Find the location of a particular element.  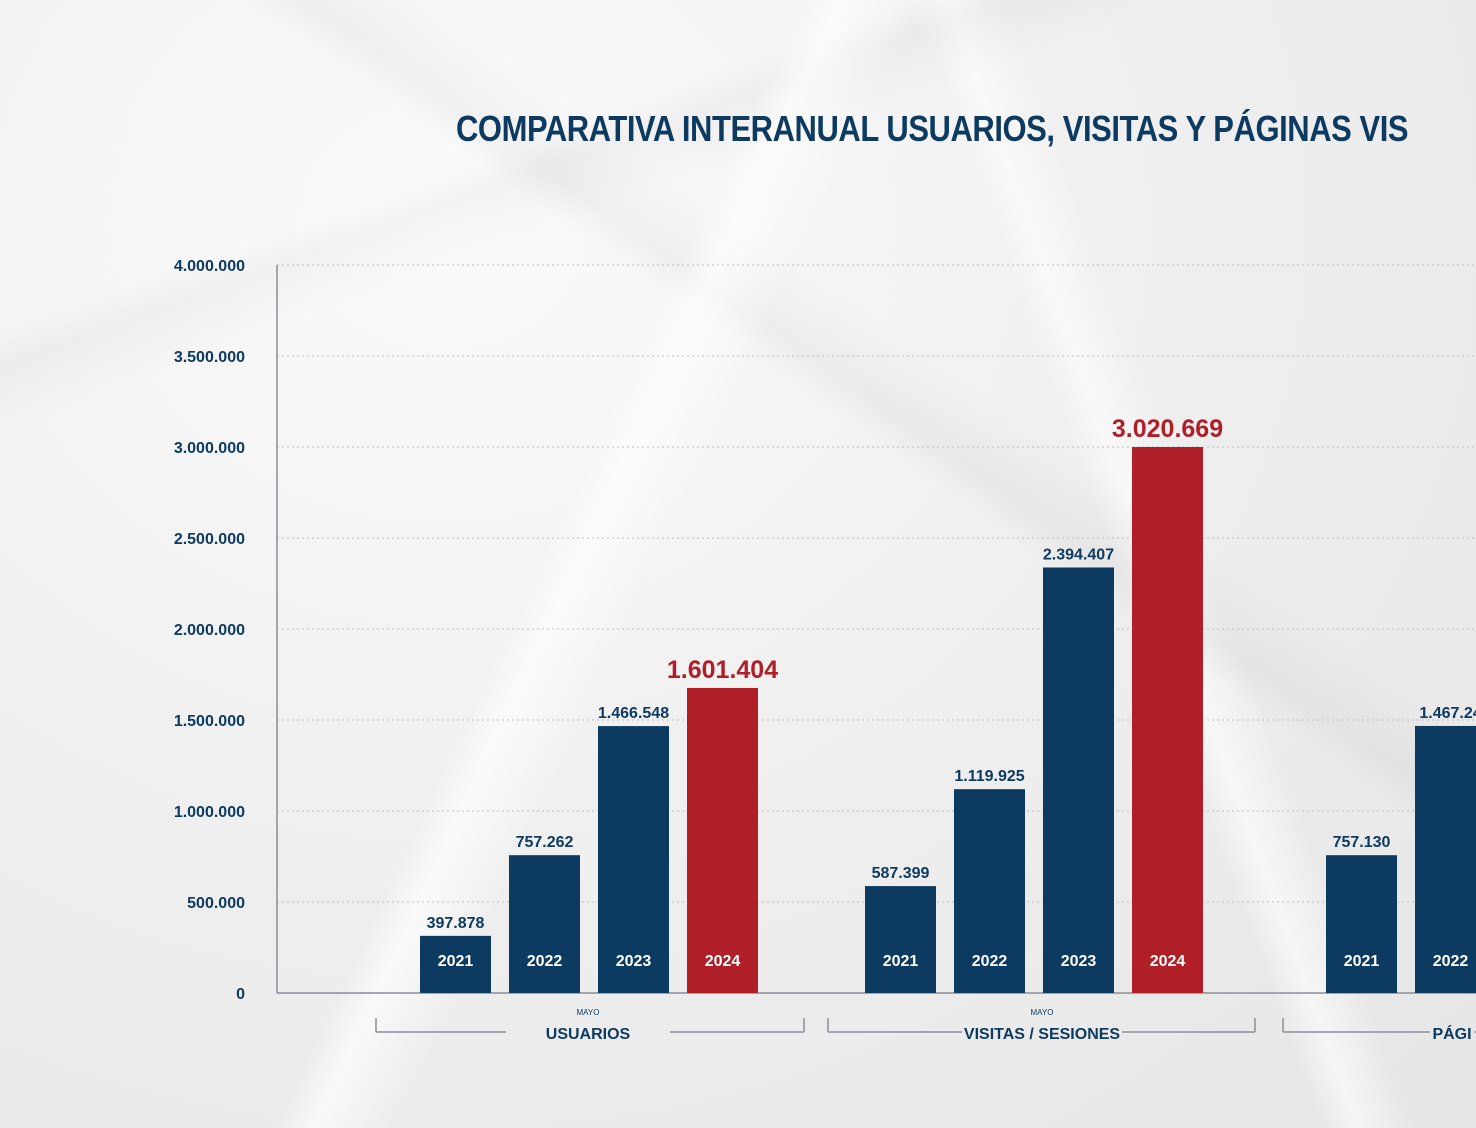

bar-value-label: 757.130 is located at coordinates (1362, 842).